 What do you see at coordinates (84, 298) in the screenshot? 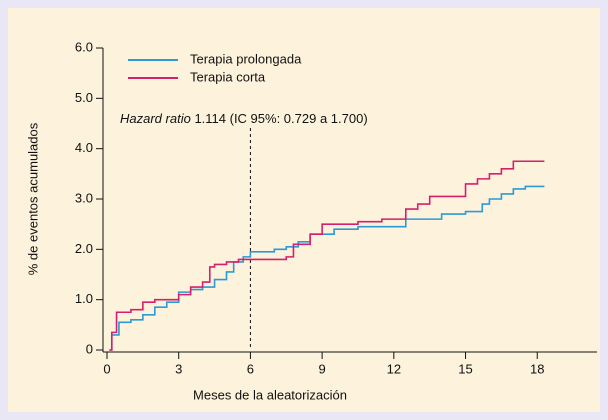
I see `y-tick-label: 1.0` at bounding box center [84, 298].